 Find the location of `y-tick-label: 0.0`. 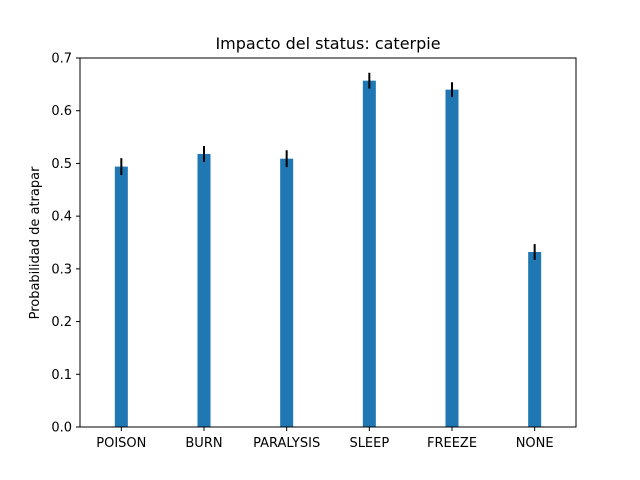

y-tick-label: 0.0 is located at coordinates (61, 428).